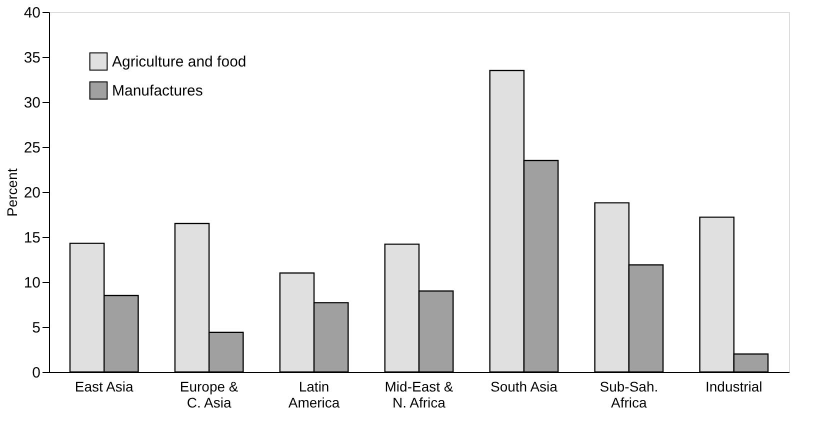 Image resolution: width=840 pixels, height=426 pixels. What do you see at coordinates (314, 394) in the screenshot?
I see `x-tick-label: Latin America` at bounding box center [314, 394].